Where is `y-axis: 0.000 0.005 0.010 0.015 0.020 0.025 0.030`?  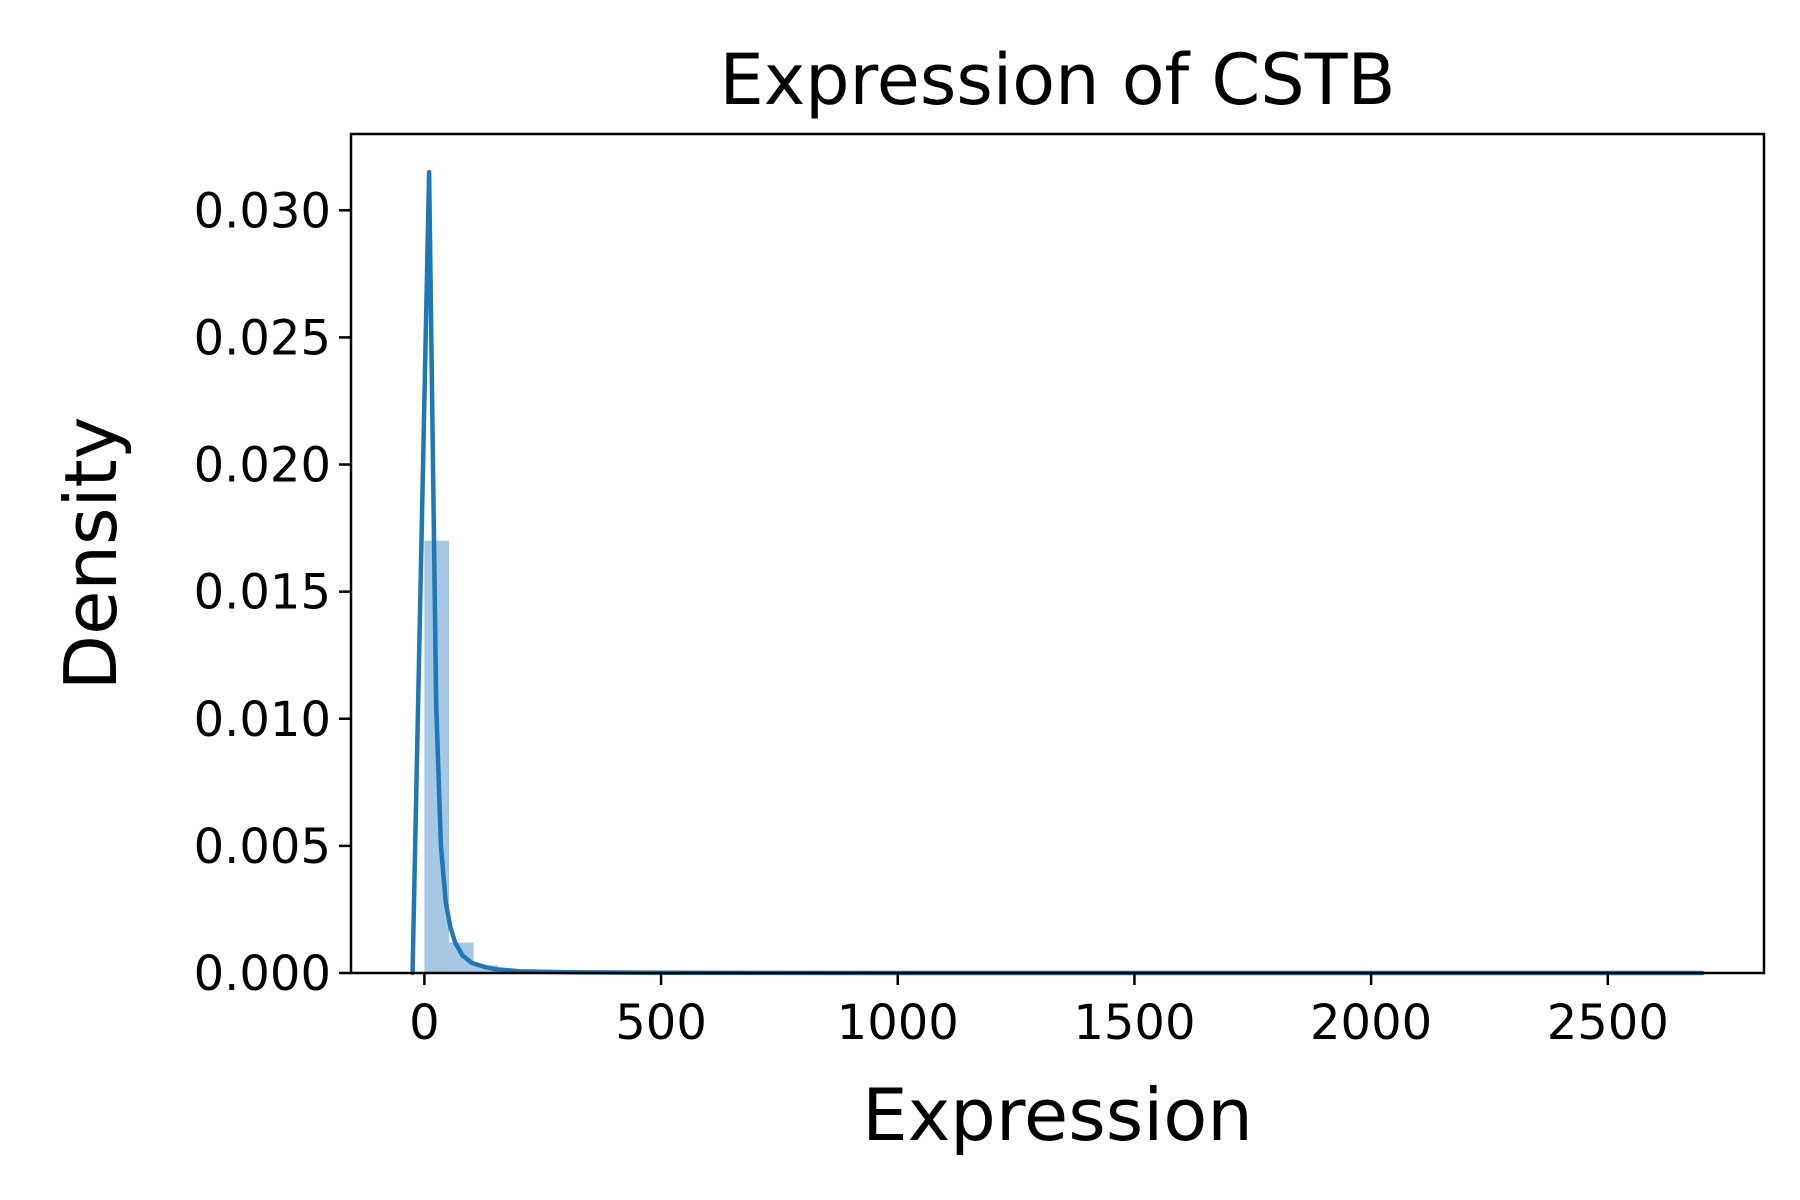 y-axis: 0.000 0.005 0.010 0.015 0.020 0.025 0.030 is located at coordinates (272, 592).